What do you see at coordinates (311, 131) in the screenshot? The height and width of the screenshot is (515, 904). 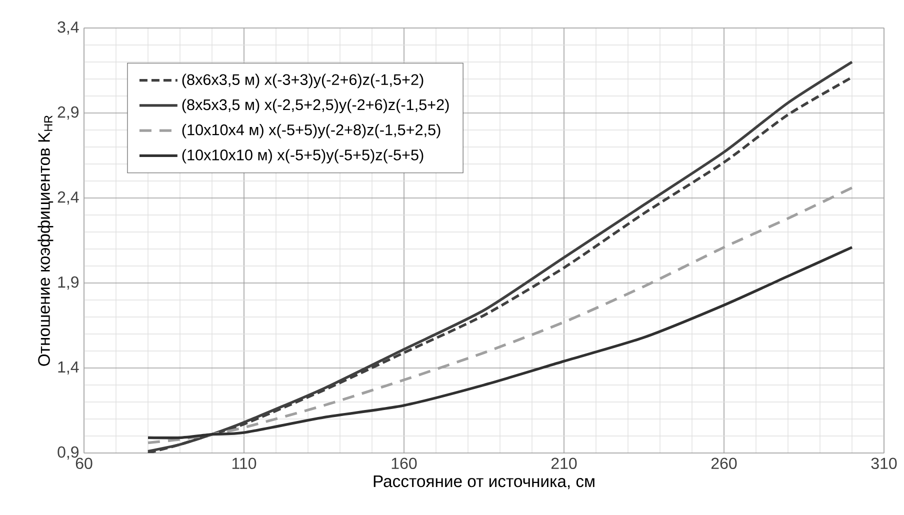 I see `legend-label: (10x10x4 м) x(-5+5)y(-2+8)z(-1,5+2,5)` at bounding box center [311, 131].